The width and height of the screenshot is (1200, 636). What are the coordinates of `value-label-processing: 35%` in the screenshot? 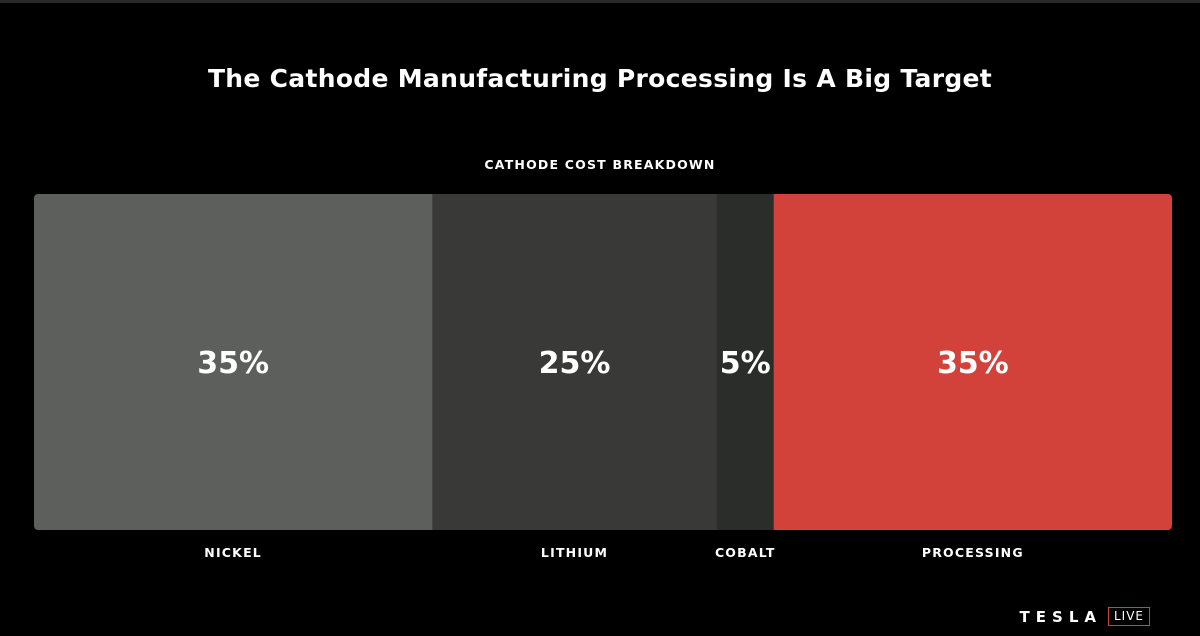 It's located at (973, 363).